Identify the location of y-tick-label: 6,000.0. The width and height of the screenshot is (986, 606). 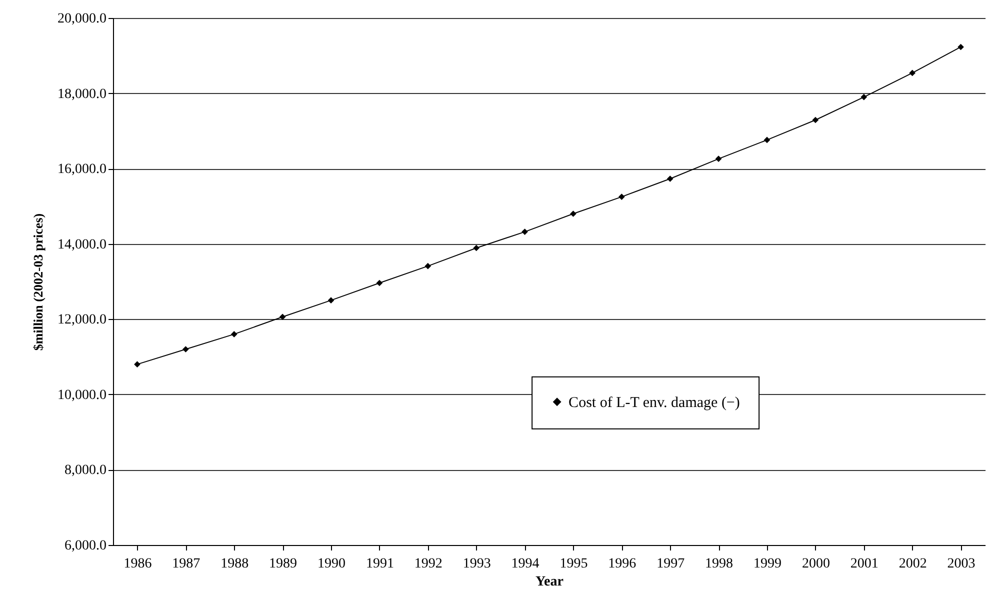
(85, 546).